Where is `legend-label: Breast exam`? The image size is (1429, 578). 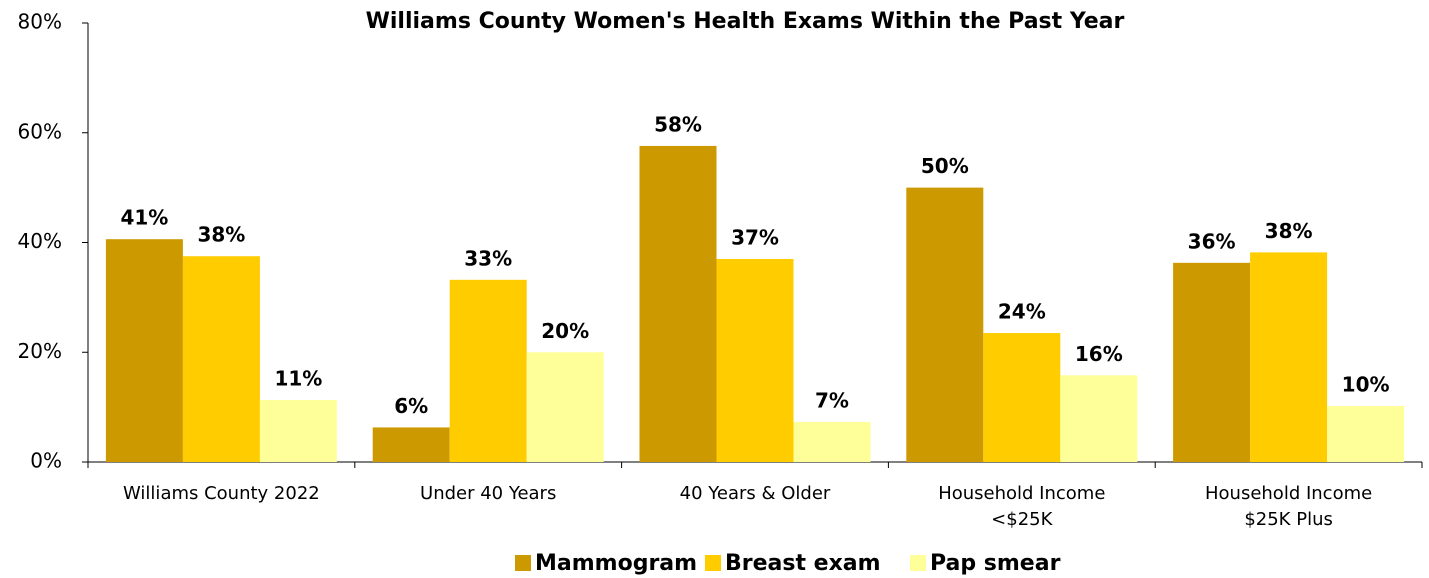 legend-label: Breast exam is located at coordinates (803, 563).